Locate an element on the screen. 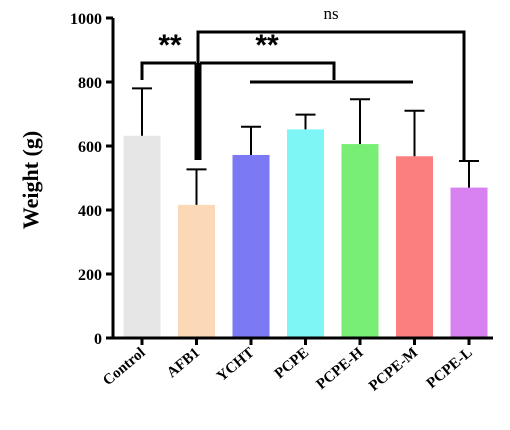 The height and width of the screenshot is (430, 510). bar-afb1 is located at coordinates (196, 271).